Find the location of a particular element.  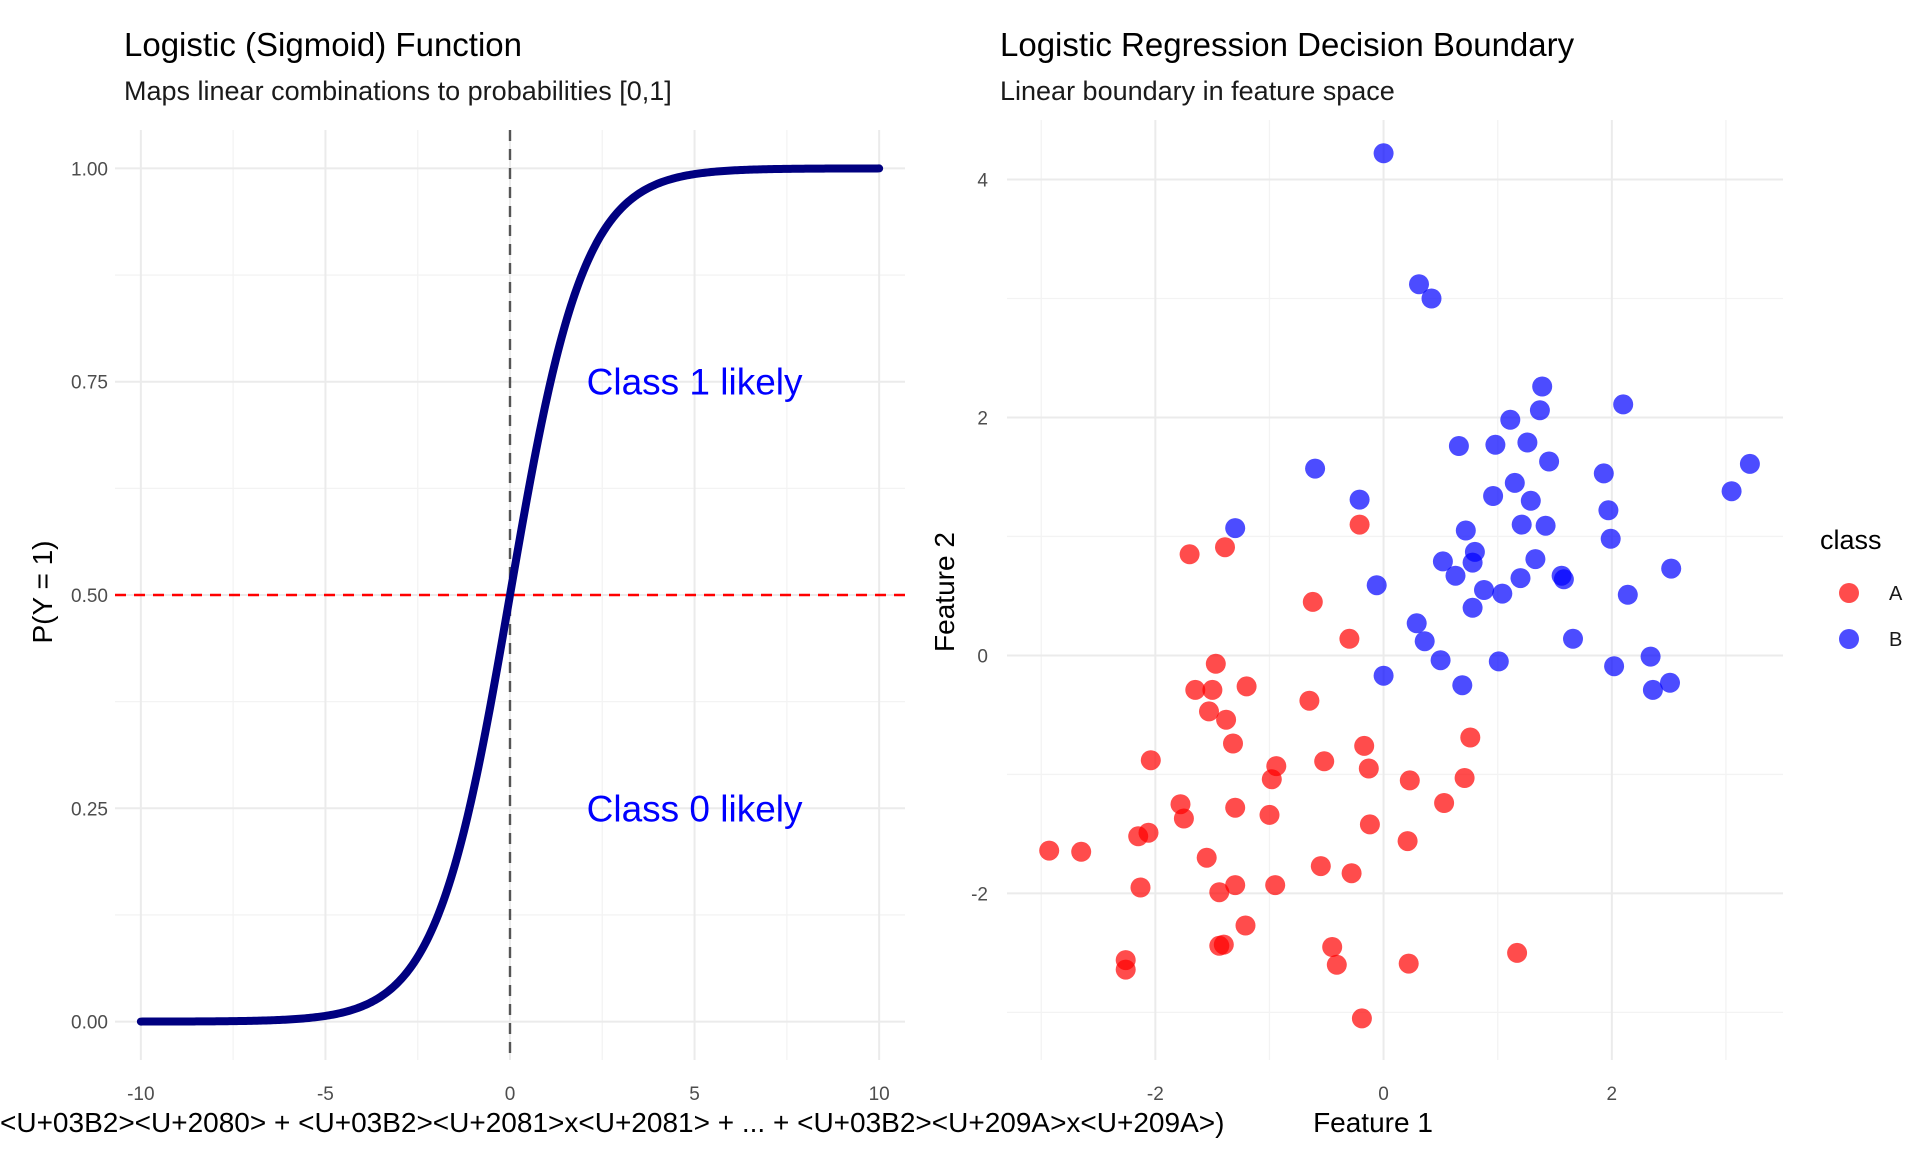

x-tick-label: 2 is located at coordinates (1612, 1094).